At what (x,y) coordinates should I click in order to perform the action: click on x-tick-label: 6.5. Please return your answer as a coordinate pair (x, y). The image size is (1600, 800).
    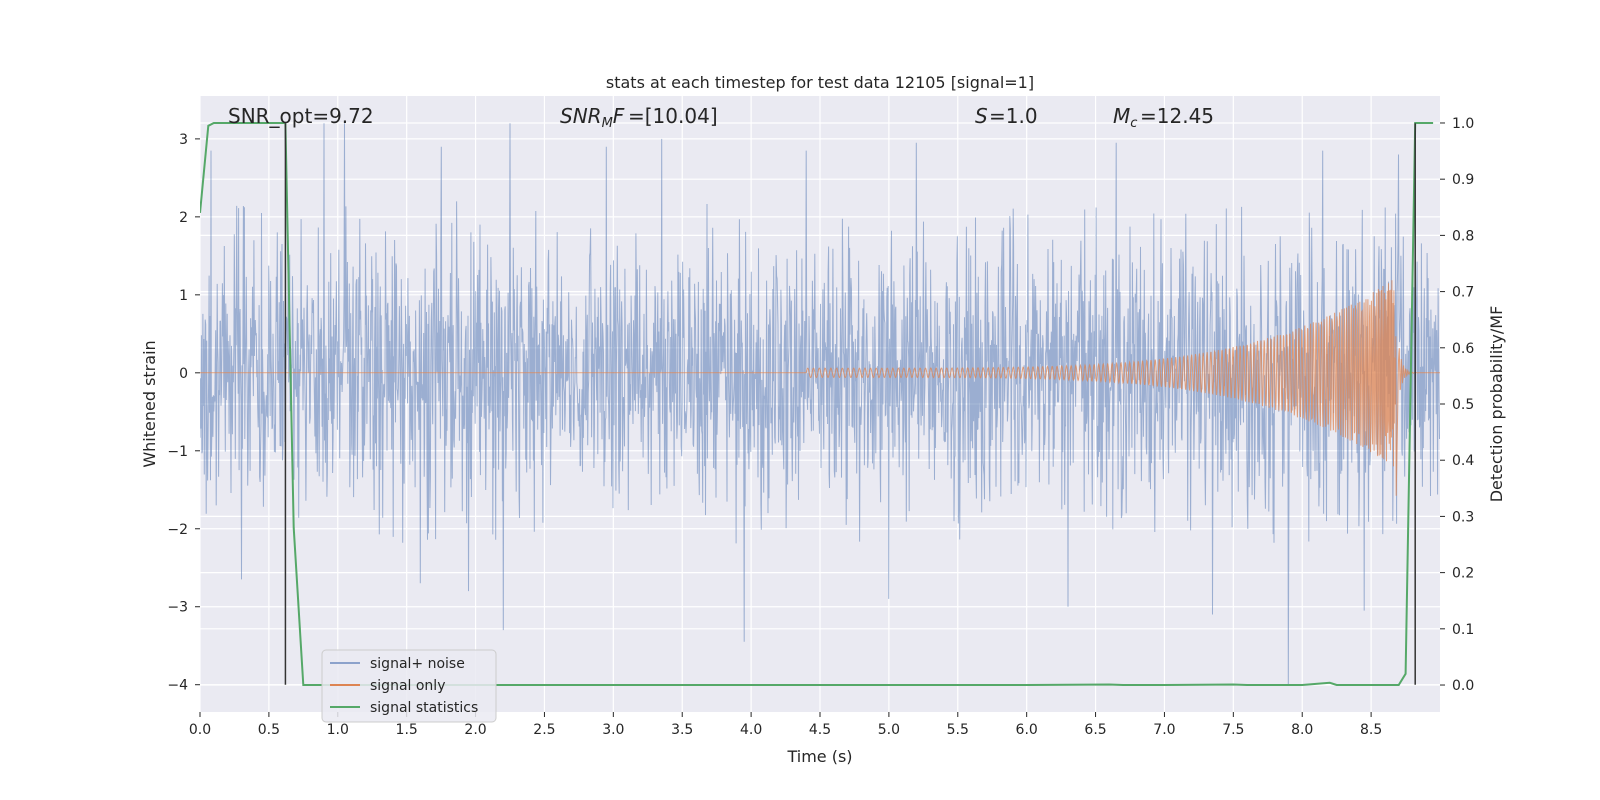
    Looking at the image, I should click on (1095, 730).